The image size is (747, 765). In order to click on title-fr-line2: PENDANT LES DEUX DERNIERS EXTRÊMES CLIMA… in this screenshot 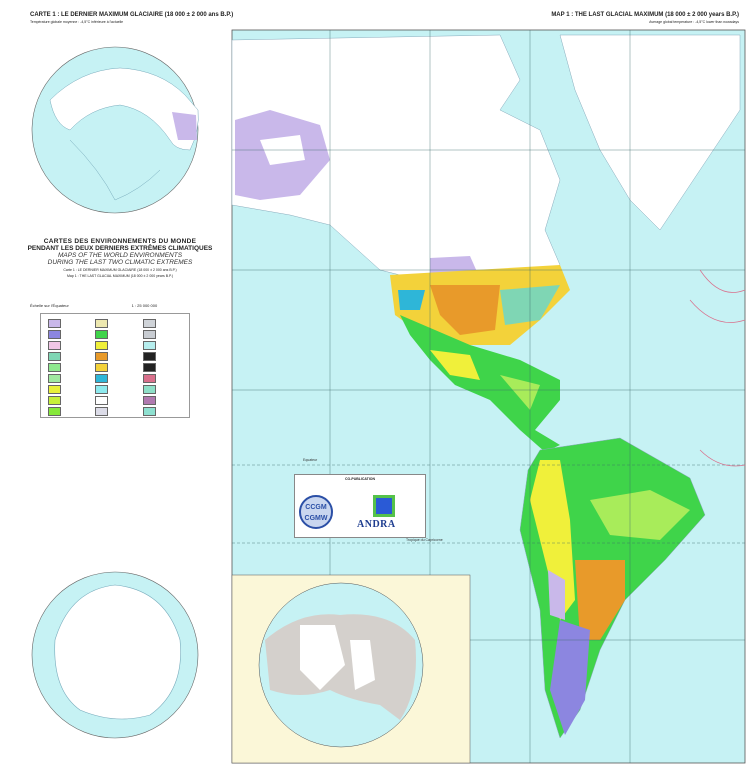, I will do `click(120, 248)`.